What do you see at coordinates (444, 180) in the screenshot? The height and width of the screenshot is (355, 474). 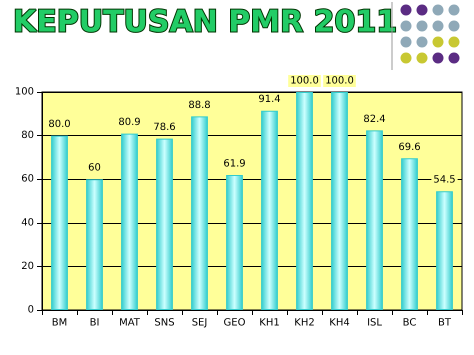 I see `data-label: 54.5` at bounding box center [444, 180].